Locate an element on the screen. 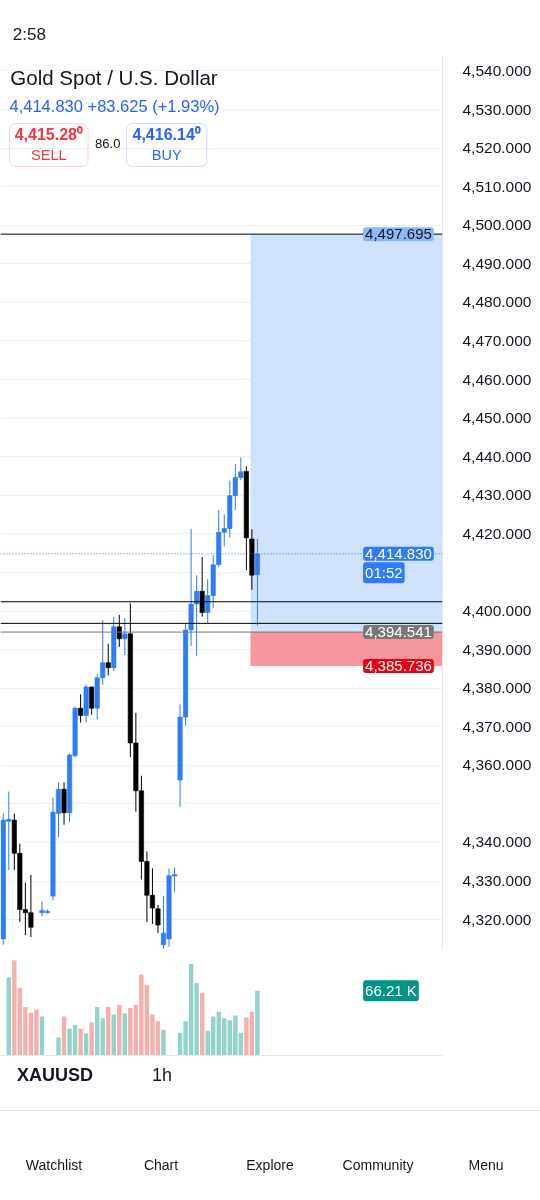  annotation: 4,416.14⁰ is located at coordinates (166, 134).